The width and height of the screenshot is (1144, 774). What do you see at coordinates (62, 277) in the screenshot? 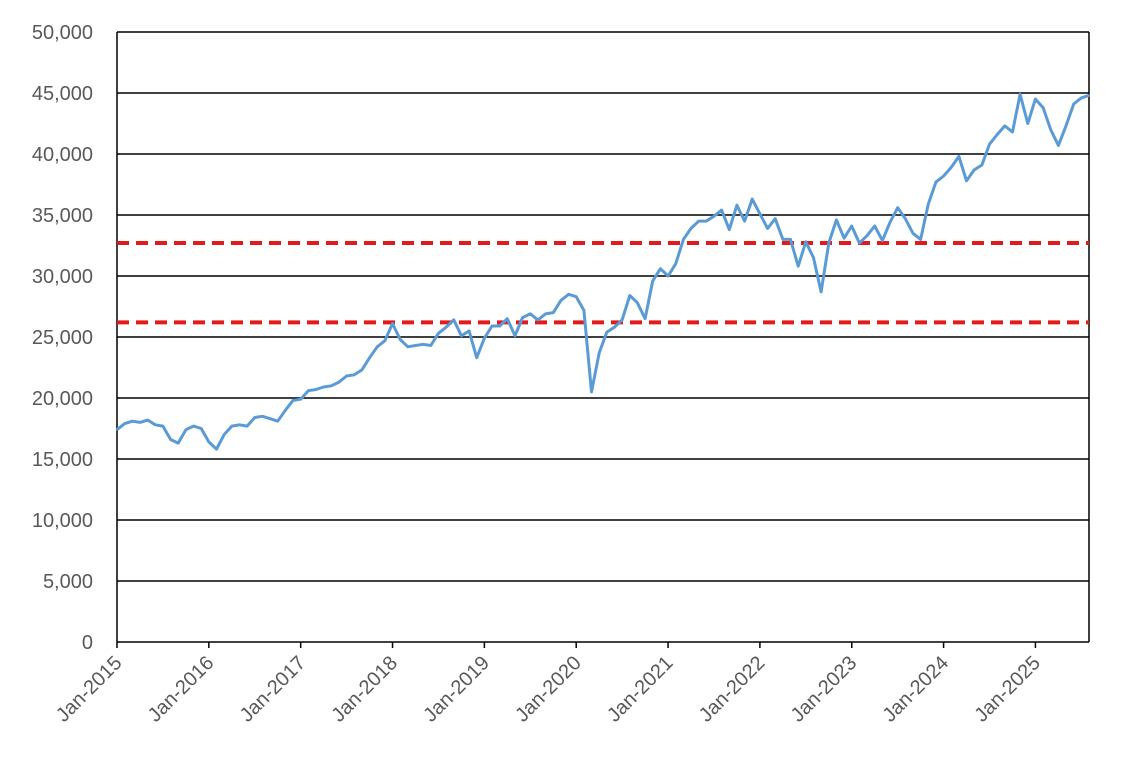
I see `y-tick-label: 30,000` at bounding box center [62, 277].